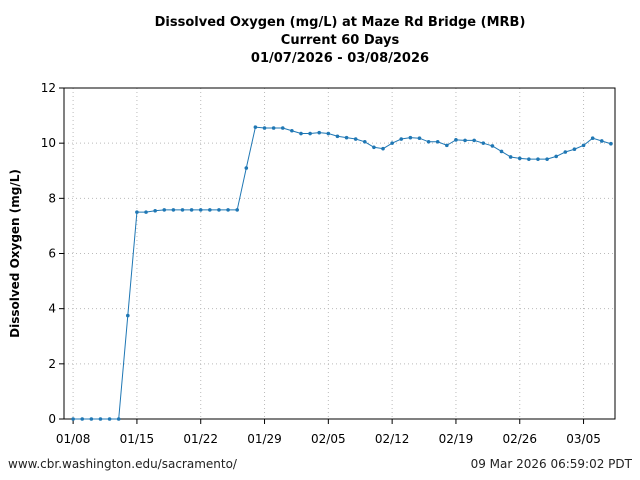 The image size is (640, 480). What do you see at coordinates (48, 88) in the screenshot?
I see `y-tick-label: 12` at bounding box center [48, 88].